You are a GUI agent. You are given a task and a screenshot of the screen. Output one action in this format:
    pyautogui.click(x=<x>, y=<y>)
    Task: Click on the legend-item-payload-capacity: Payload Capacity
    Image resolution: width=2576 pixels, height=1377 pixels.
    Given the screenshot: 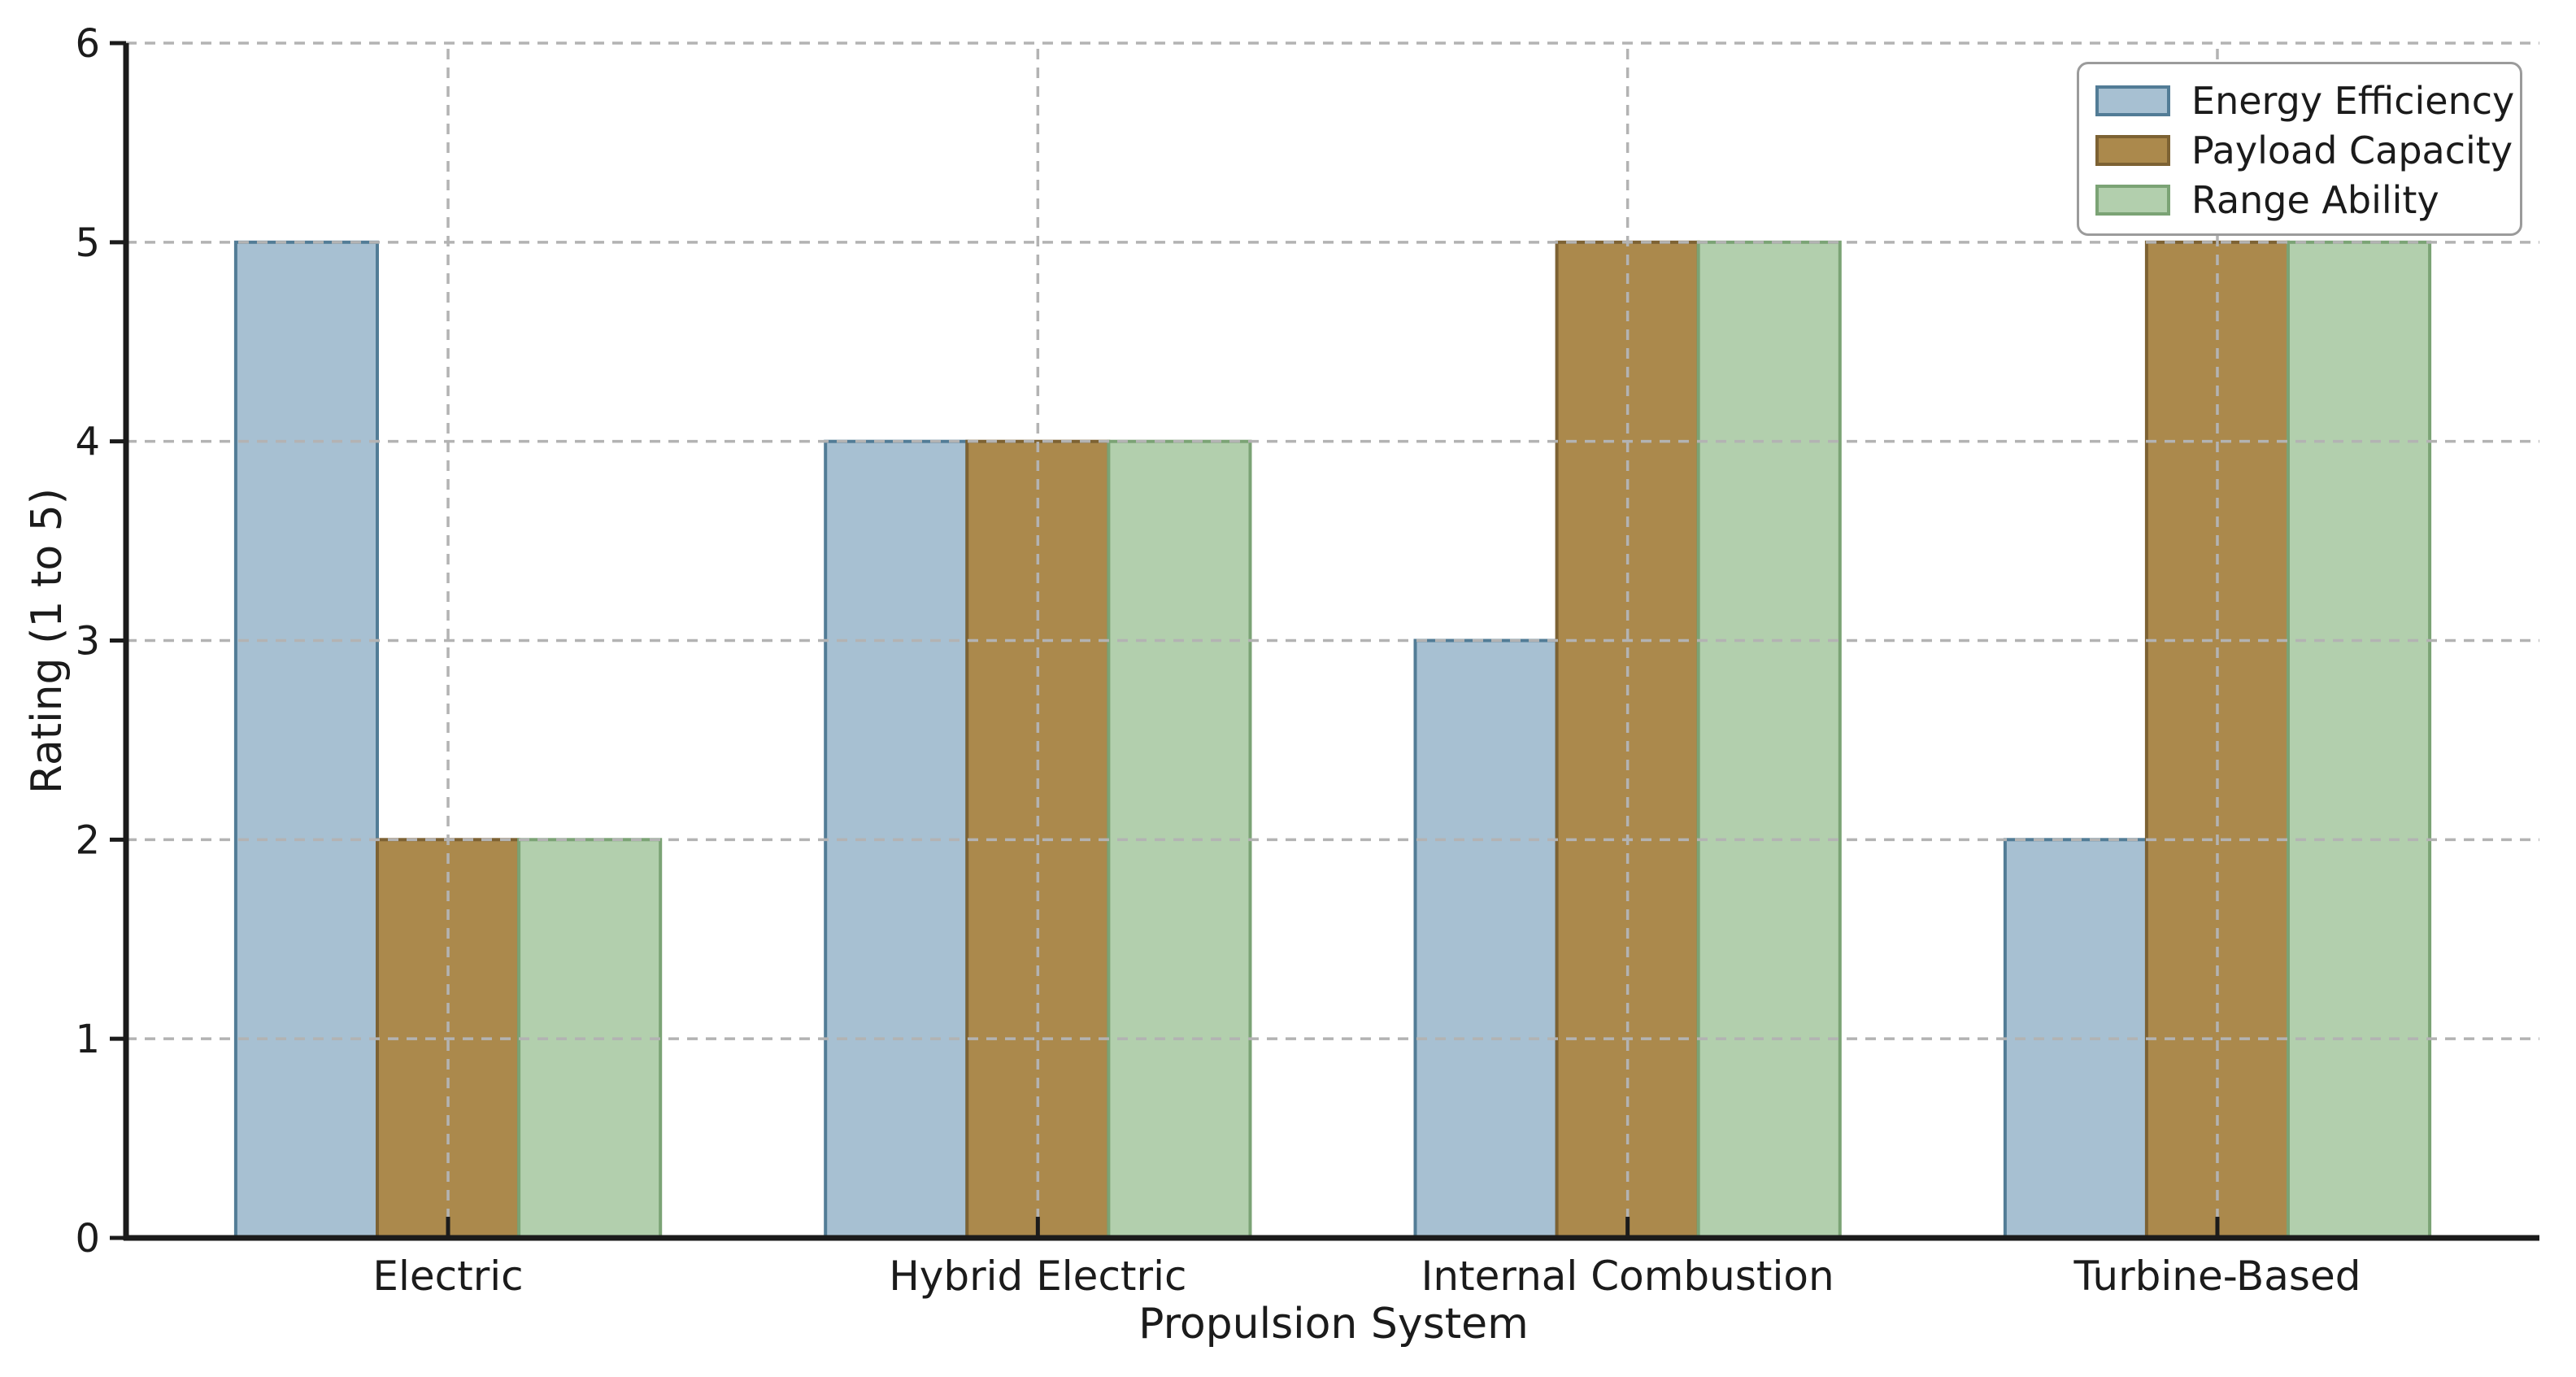 What is the action you would take?
    pyautogui.click(x=2304, y=150)
    